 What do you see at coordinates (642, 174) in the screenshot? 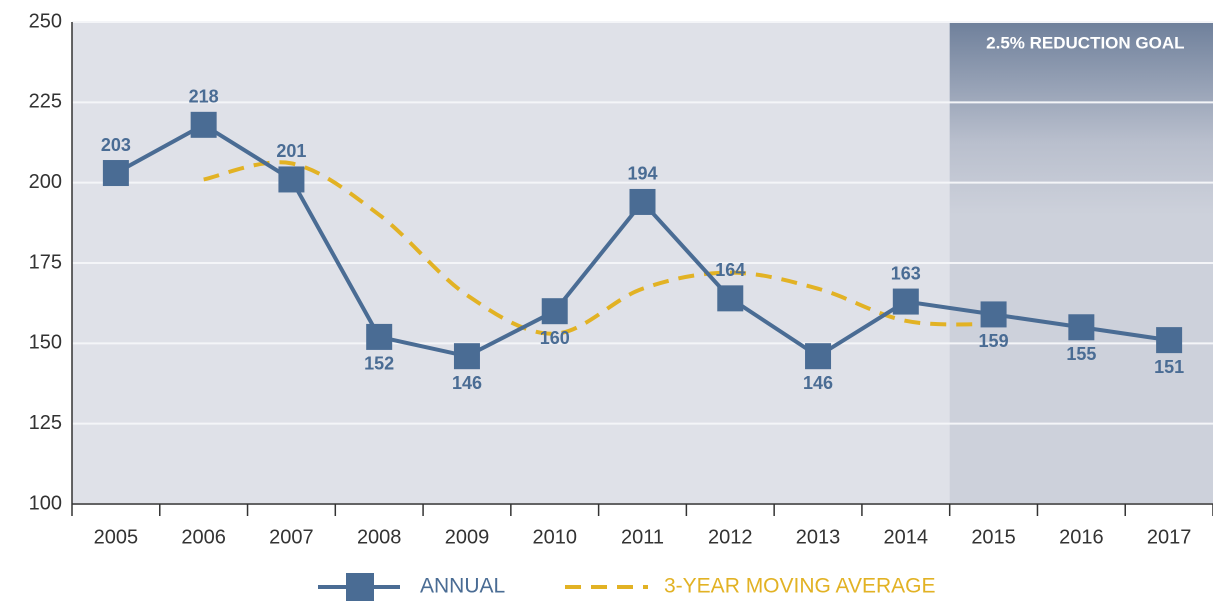
I see `data-label: 194` at bounding box center [642, 174].